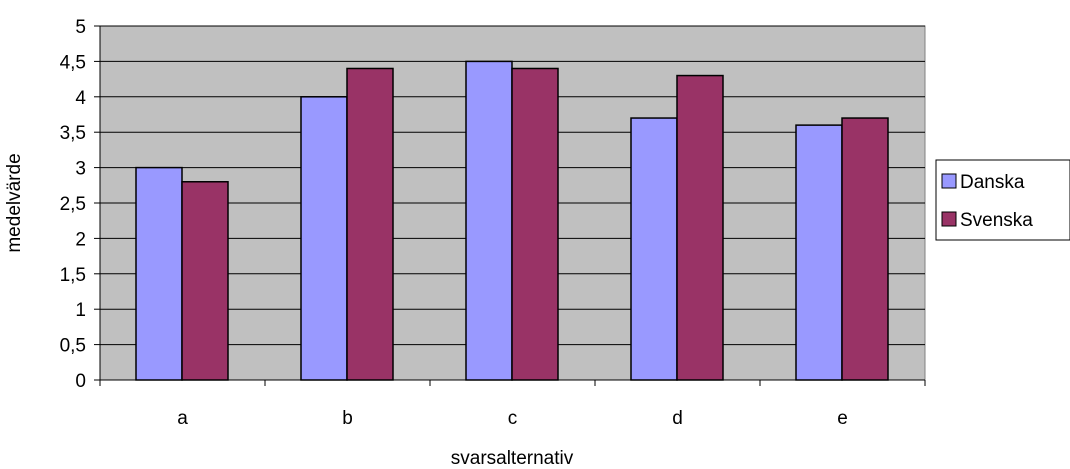 The width and height of the screenshot is (1070, 469). What do you see at coordinates (73, 346) in the screenshot?
I see `y-tick-label: 0,5` at bounding box center [73, 346].